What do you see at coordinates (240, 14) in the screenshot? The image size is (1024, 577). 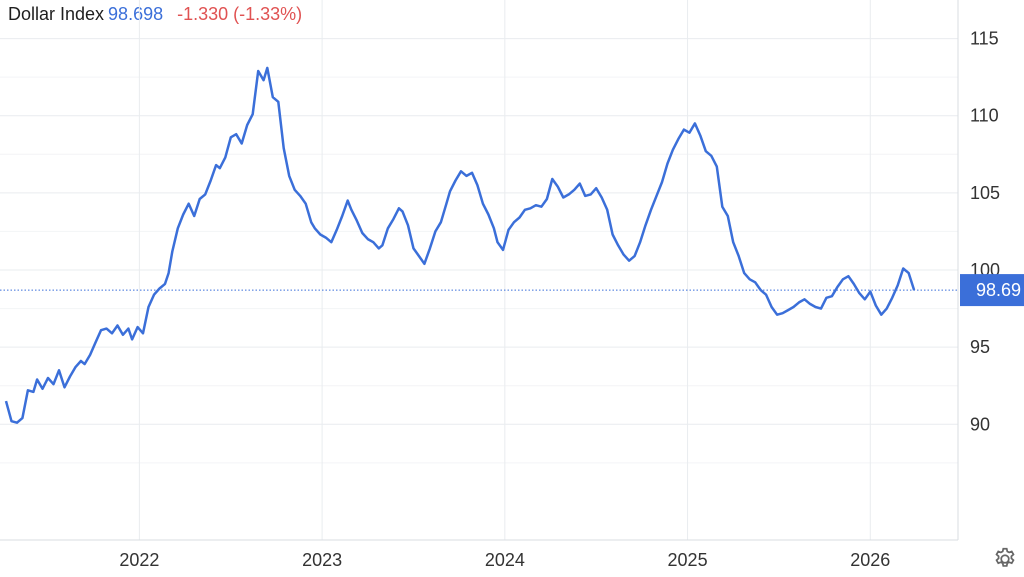 I see `price-change: -1.330 (-1.33%)` at bounding box center [240, 14].